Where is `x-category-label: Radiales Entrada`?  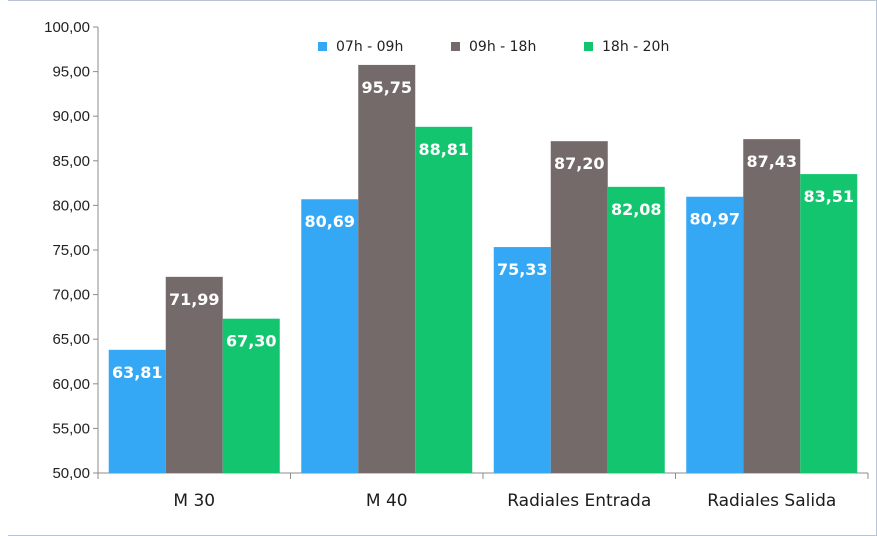 x-category-label: Radiales Entrada is located at coordinates (579, 501).